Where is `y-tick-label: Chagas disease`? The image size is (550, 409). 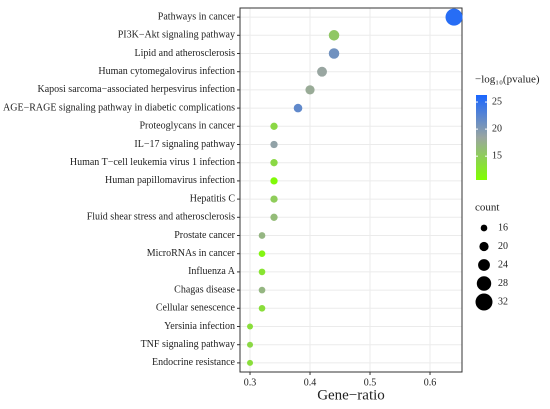 y-tick-label: Chagas disease is located at coordinates (204, 289).